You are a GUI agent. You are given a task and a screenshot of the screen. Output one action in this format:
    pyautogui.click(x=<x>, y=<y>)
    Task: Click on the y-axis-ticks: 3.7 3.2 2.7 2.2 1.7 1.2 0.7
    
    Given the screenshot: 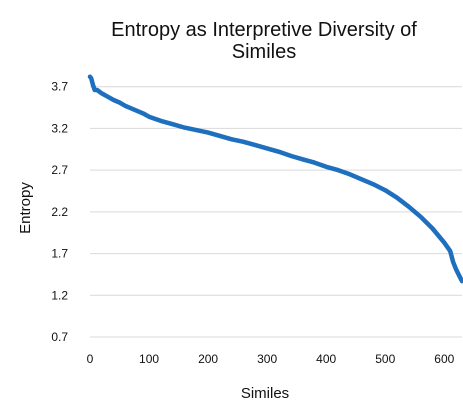 What is the action you would take?
    pyautogui.click(x=59, y=212)
    